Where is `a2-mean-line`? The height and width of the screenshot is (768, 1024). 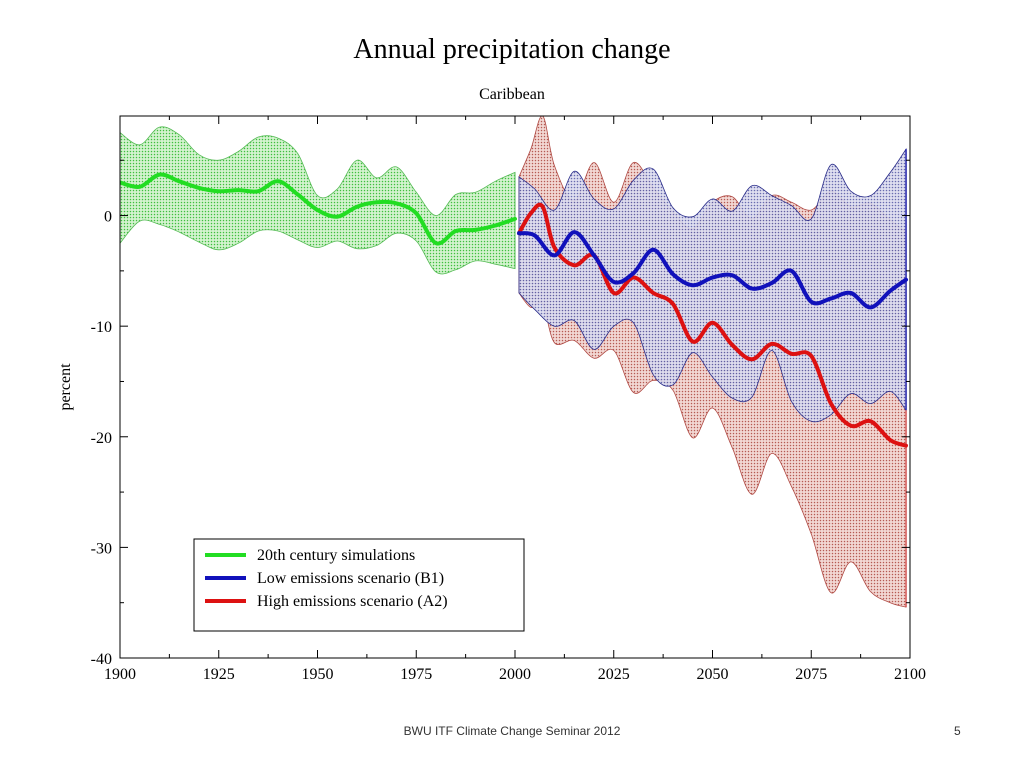
a2-mean-line is located at coordinates (712, 325).